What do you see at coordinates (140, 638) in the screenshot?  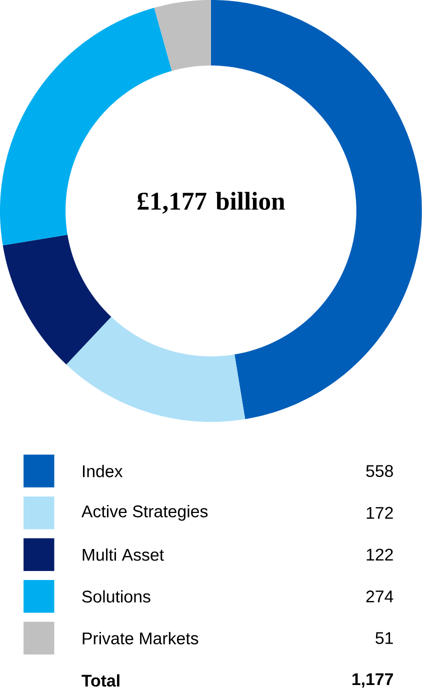 I see `legend-label: Private Markets` at bounding box center [140, 638].